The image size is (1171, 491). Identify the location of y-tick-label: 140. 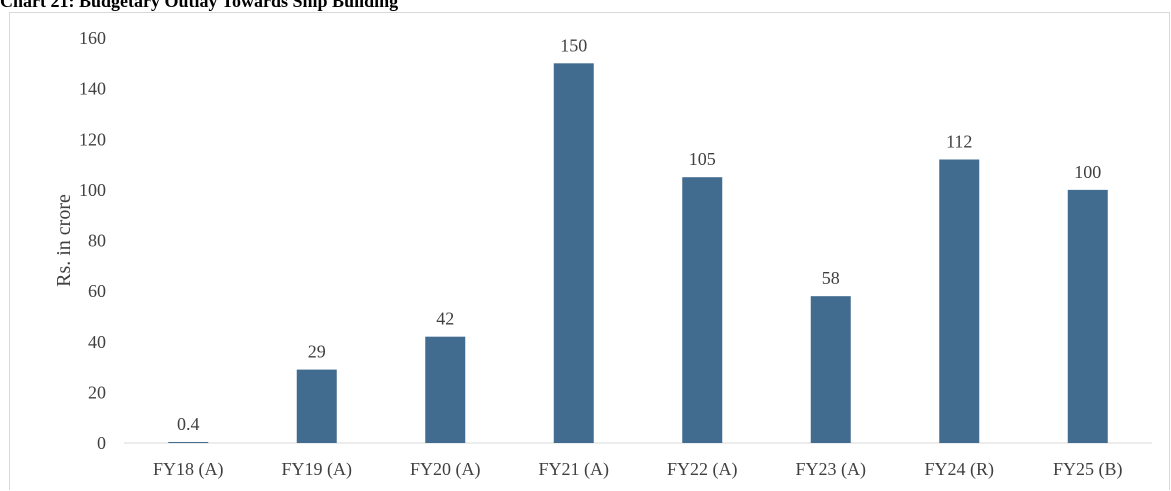
(92, 89).